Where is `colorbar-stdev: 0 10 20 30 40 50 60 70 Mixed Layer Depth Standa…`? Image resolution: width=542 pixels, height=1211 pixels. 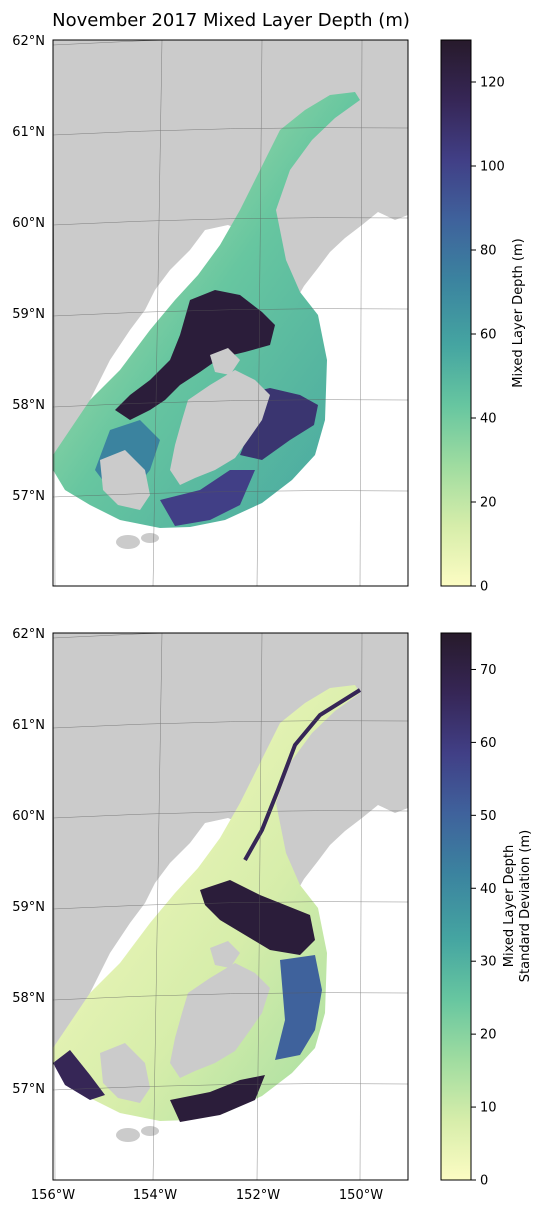
colorbar-stdev: 0 10 20 30 40 50 60 70 Mixed Layer Depth Standa… is located at coordinates (486, 910).